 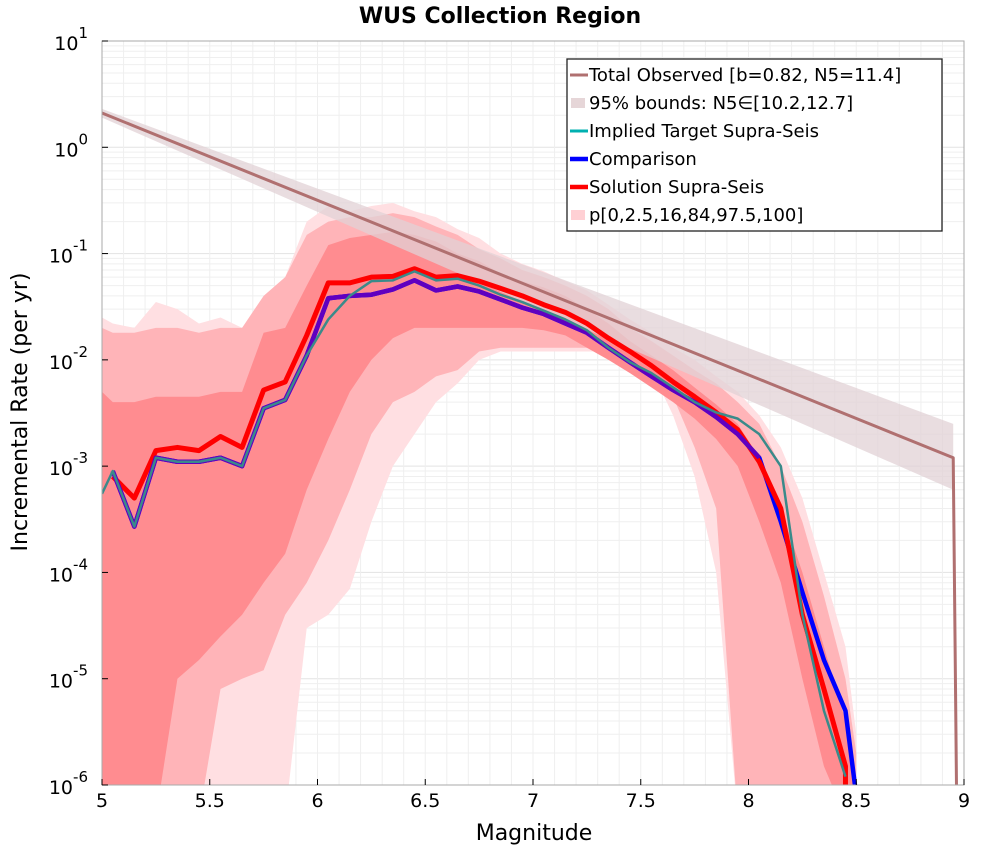 I want to click on y-tick-label: 10⁻², so click(x=68, y=358).